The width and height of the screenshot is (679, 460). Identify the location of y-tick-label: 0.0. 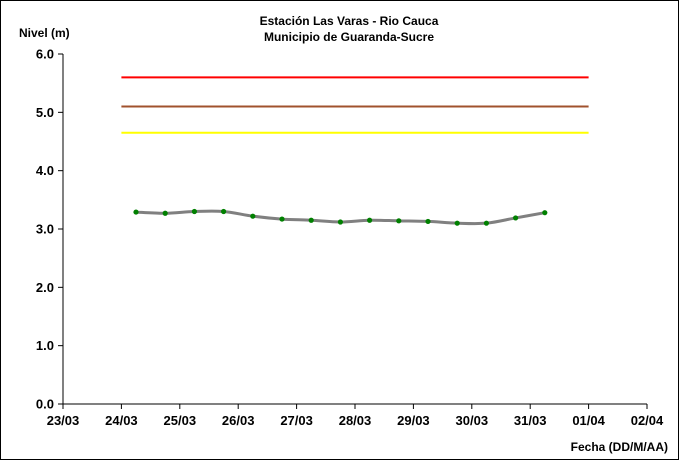
(45, 404).